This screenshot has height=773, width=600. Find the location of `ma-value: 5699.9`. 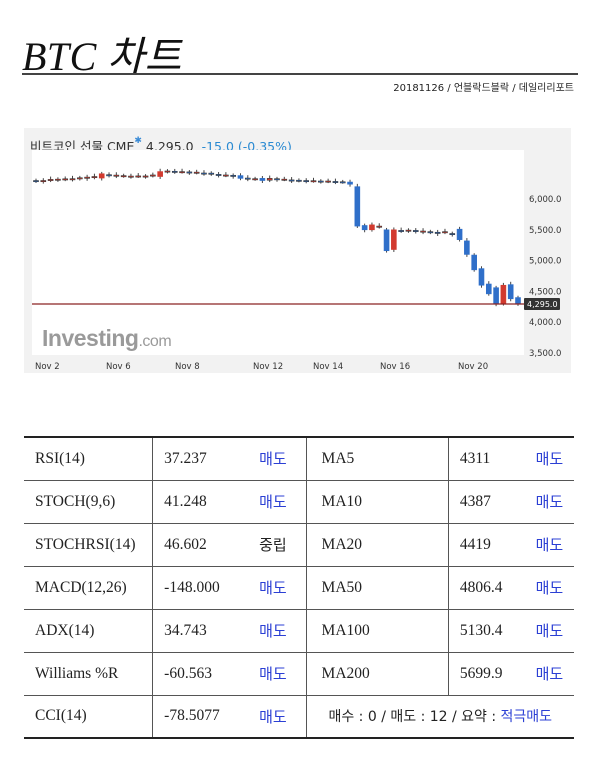

ma-value: 5699.9 is located at coordinates (492, 674).